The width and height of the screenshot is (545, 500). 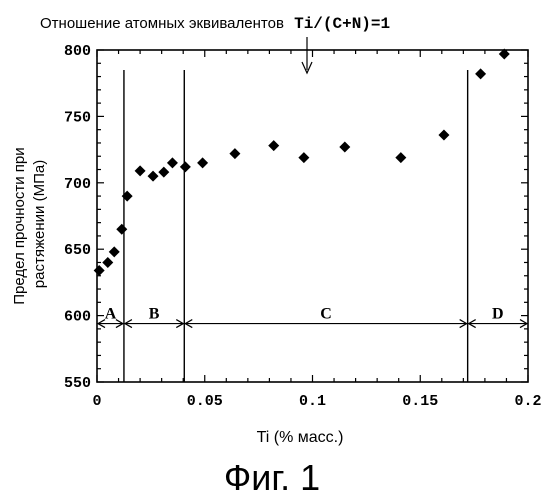 What do you see at coordinates (162, 23) in the screenshot?
I see `top-annotation-prefix: Отношение атомных эквивалентов` at bounding box center [162, 23].